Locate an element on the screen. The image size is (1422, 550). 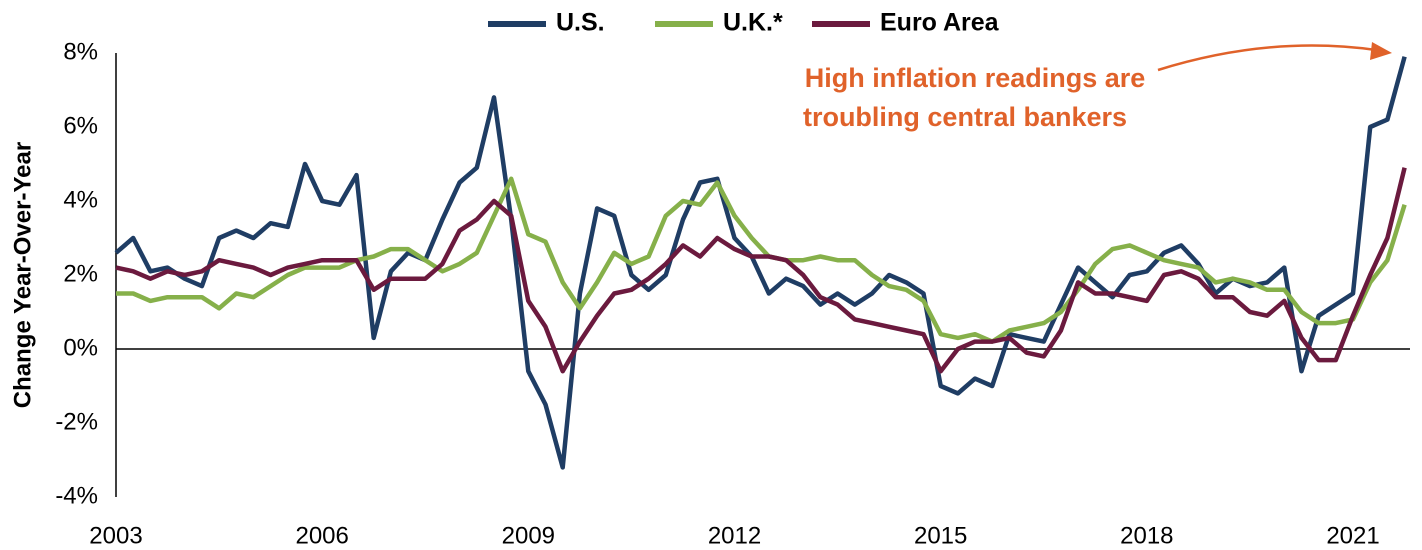
x-tick-label: 2015 is located at coordinates (940, 535).